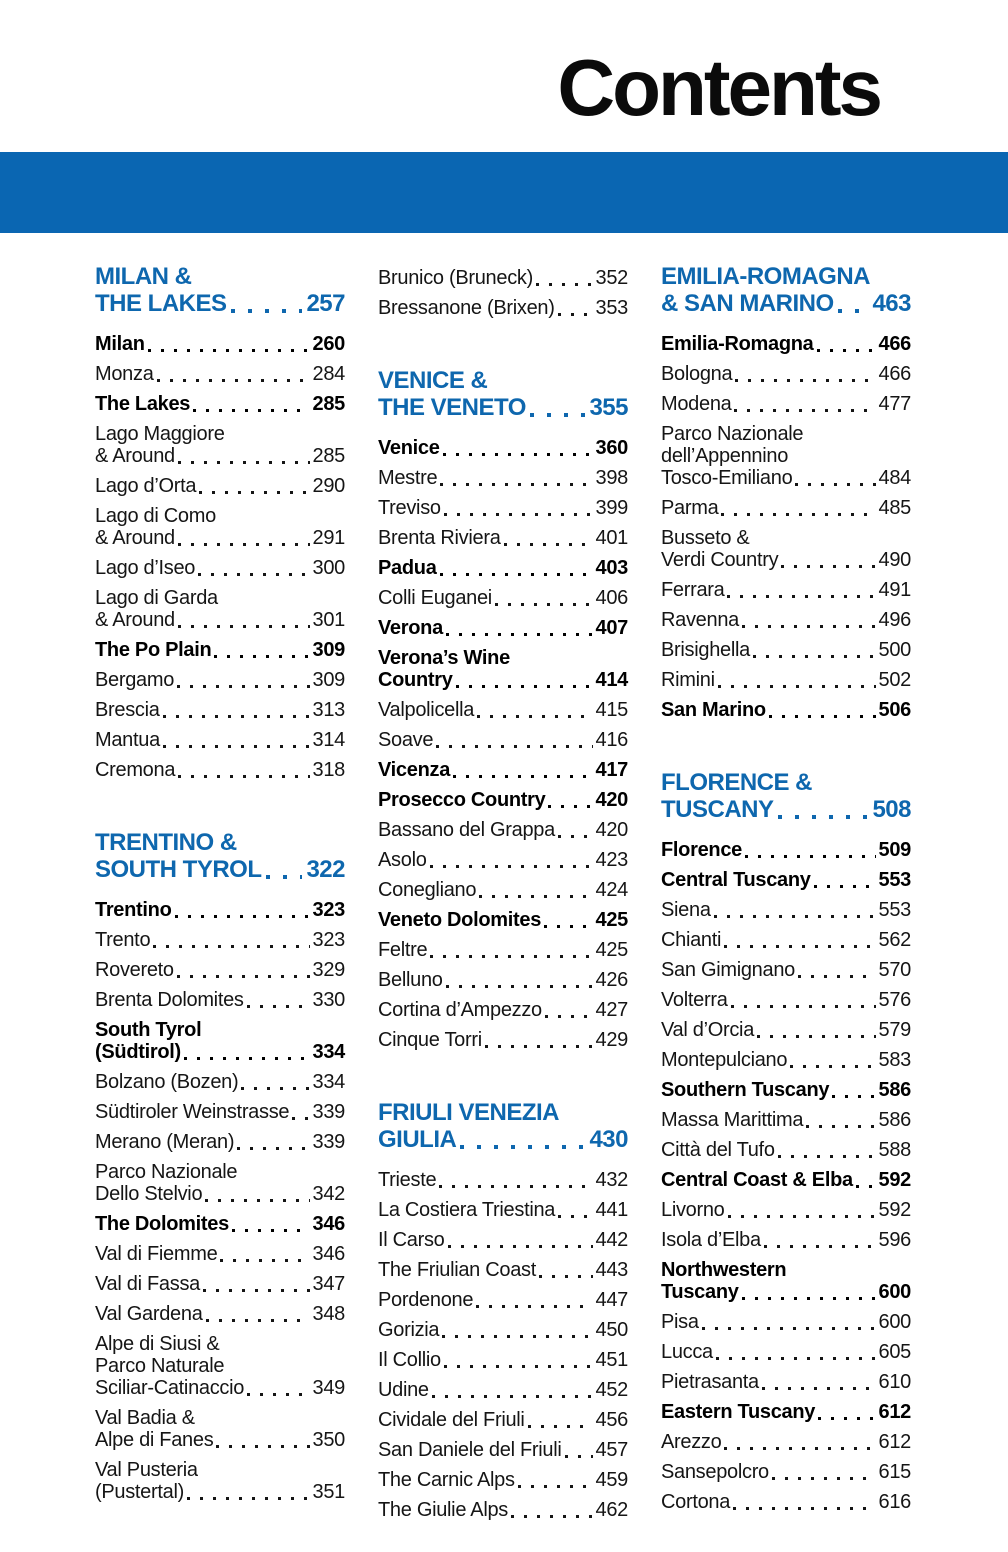 The height and width of the screenshot is (1552, 1008). I want to click on toc-entry: Prosecco Country 420, so click(503, 800).